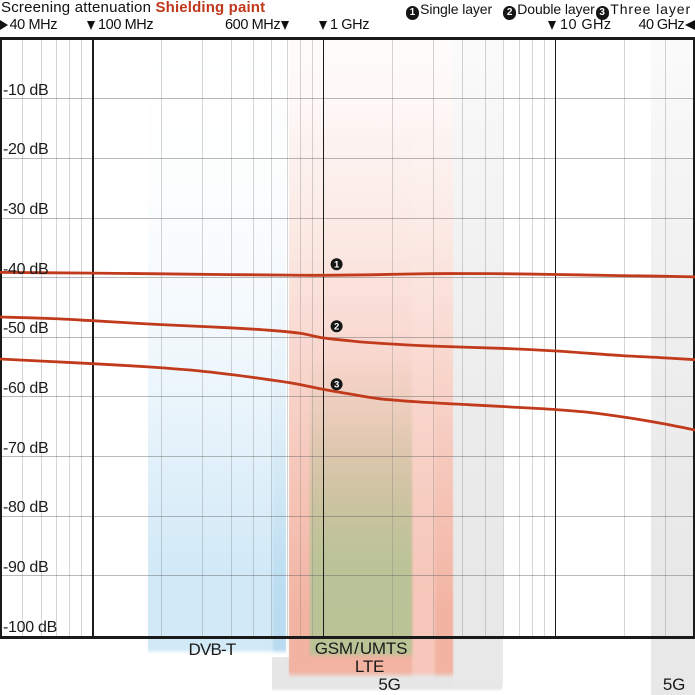  What do you see at coordinates (336, 385) in the screenshot?
I see `svg-text: 3` at bounding box center [336, 385].